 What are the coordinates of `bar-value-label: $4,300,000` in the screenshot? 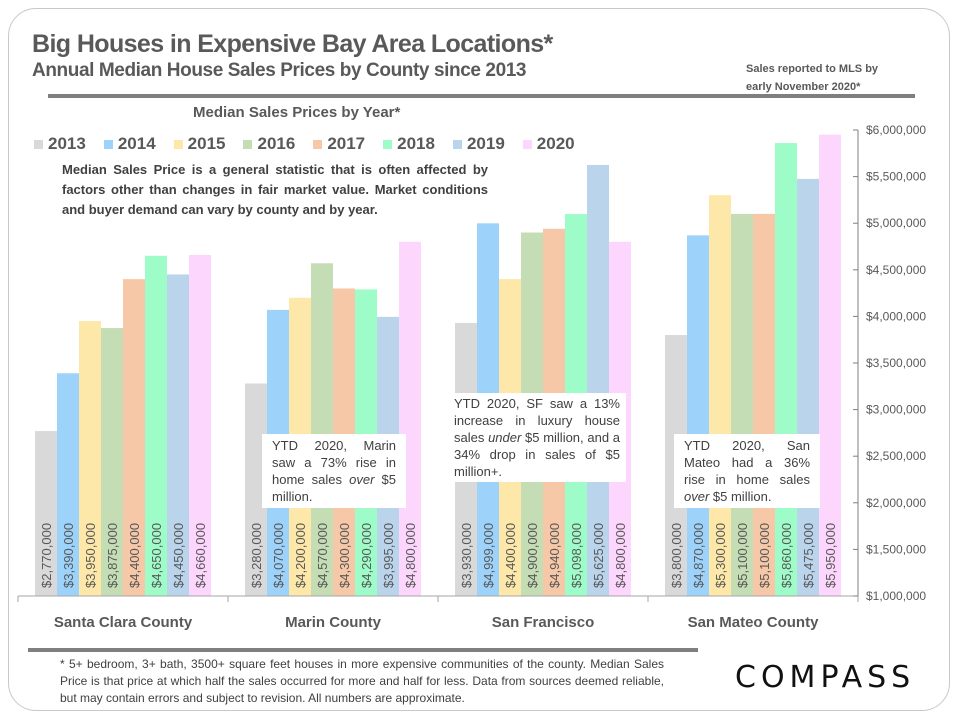 It's located at (344, 555).